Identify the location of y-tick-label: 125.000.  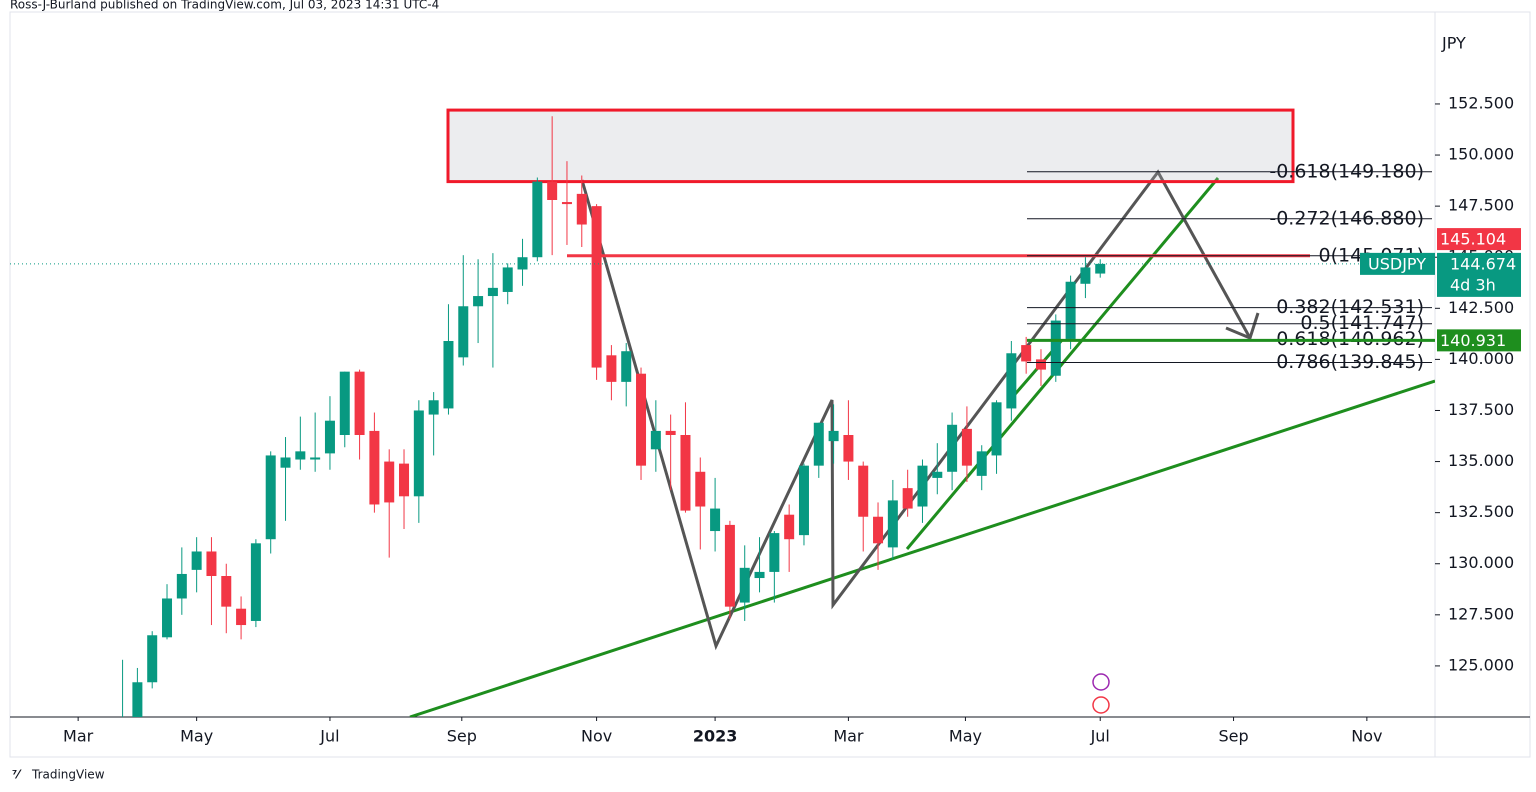
(1481, 664).